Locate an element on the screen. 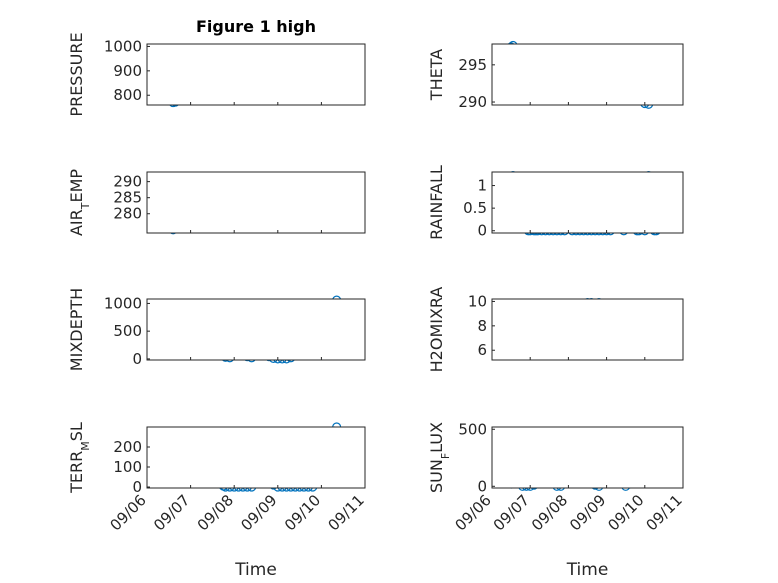 Image resolution: width=778 pixels, height=583 pixels. y-tick-label: 900 is located at coordinates (127, 71).